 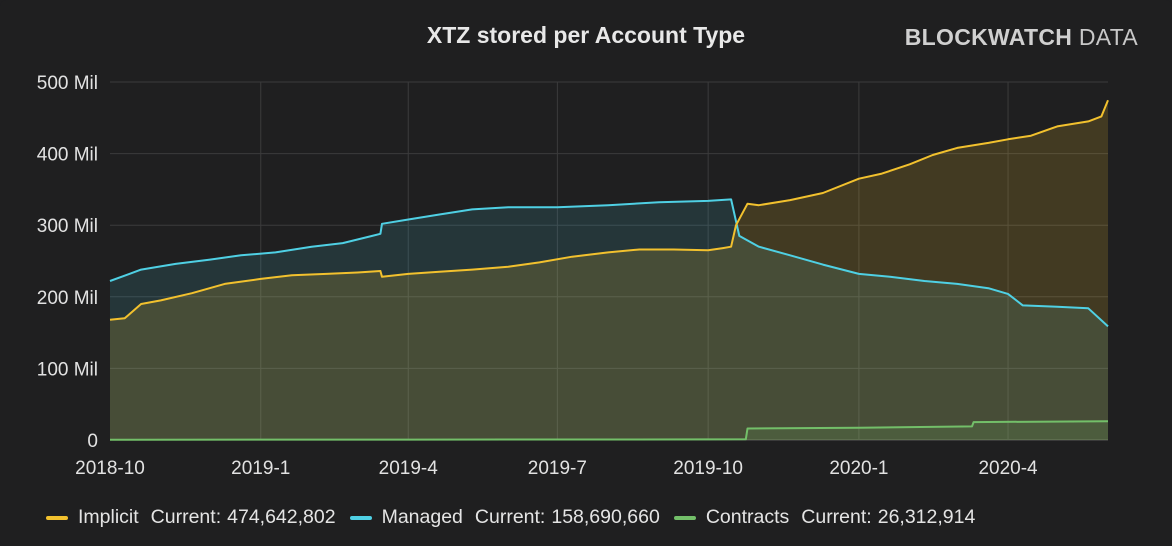 I want to click on x-tick-label: 2018-10, so click(x=110, y=468).